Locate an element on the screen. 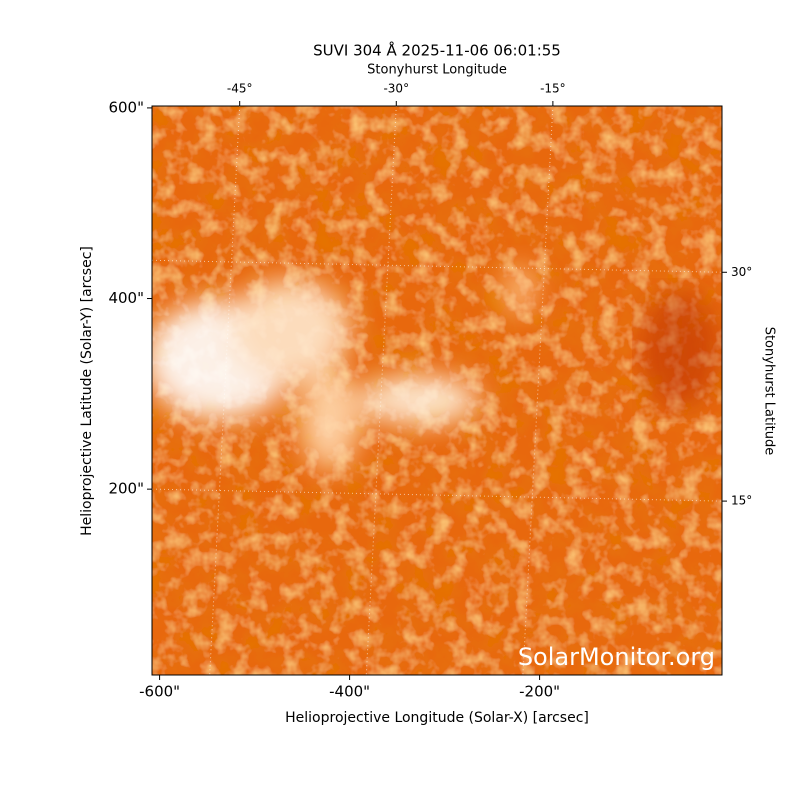 The height and width of the screenshot is (800, 800). x2-tick-label: -15° is located at coordinates (553, 89).